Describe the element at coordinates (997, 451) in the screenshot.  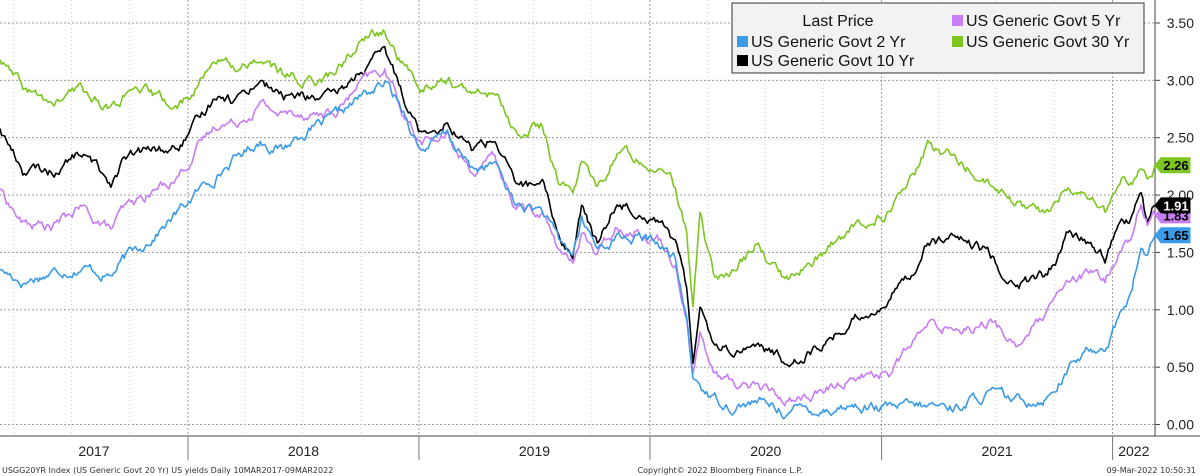
I see `x-tick-label: 2021` at that location.